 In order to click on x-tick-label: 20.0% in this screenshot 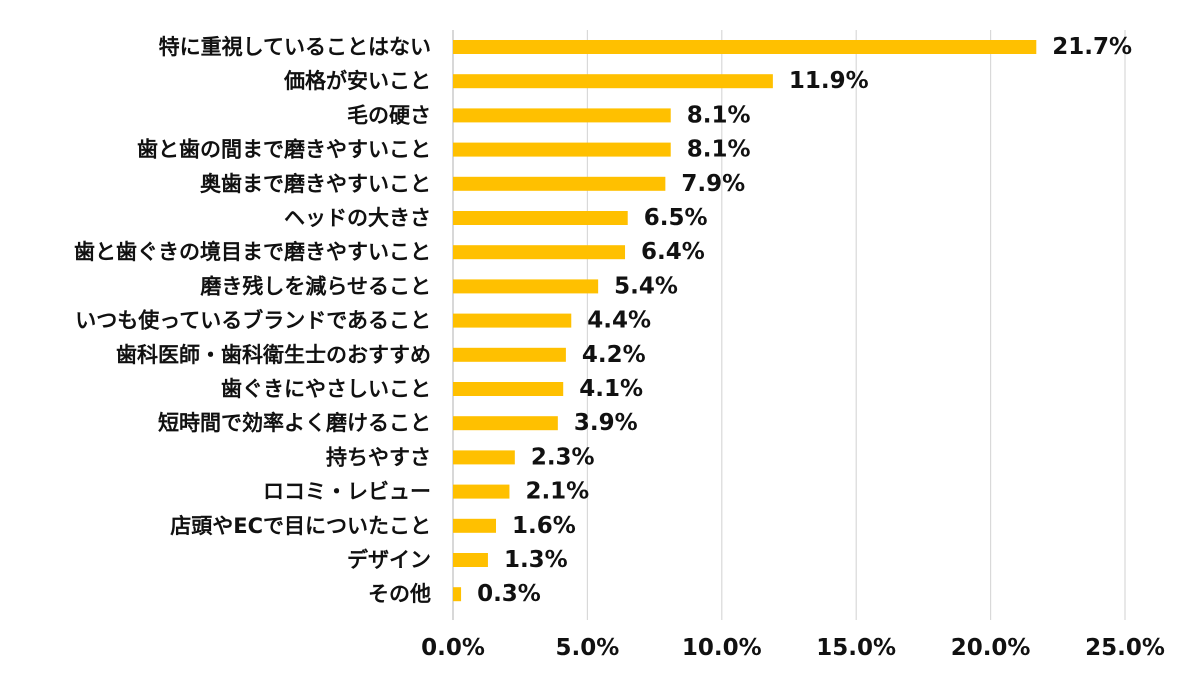, I will do `click(991, 648)`.